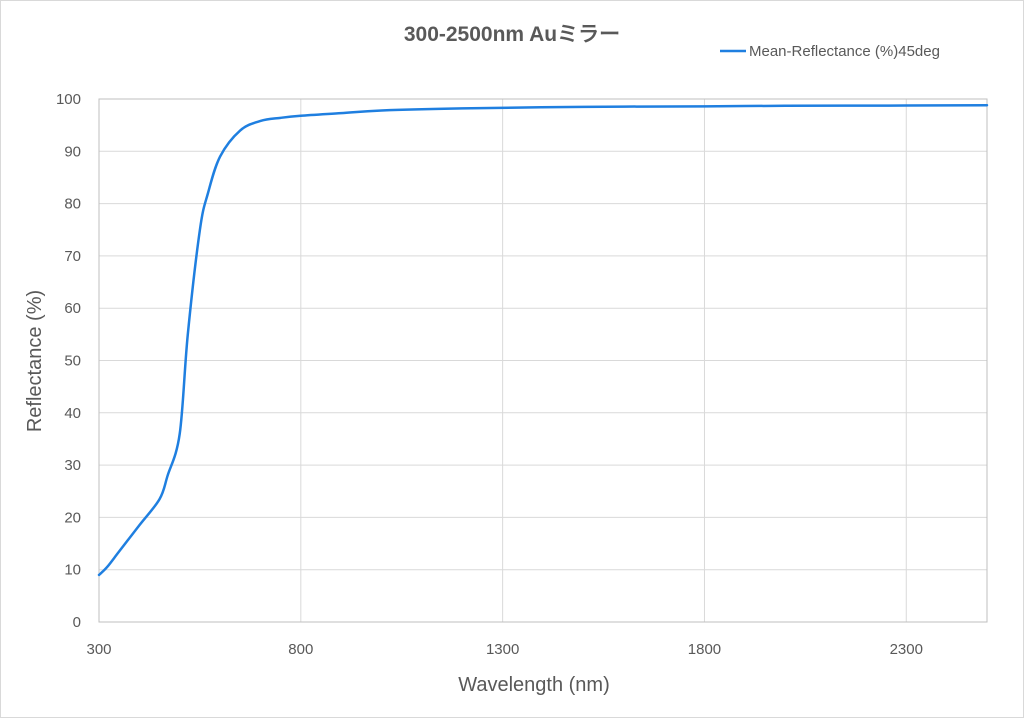 This screenshot has width=1024, height=722. I want to click on x-tick-label: 1800, so click(704, 649).